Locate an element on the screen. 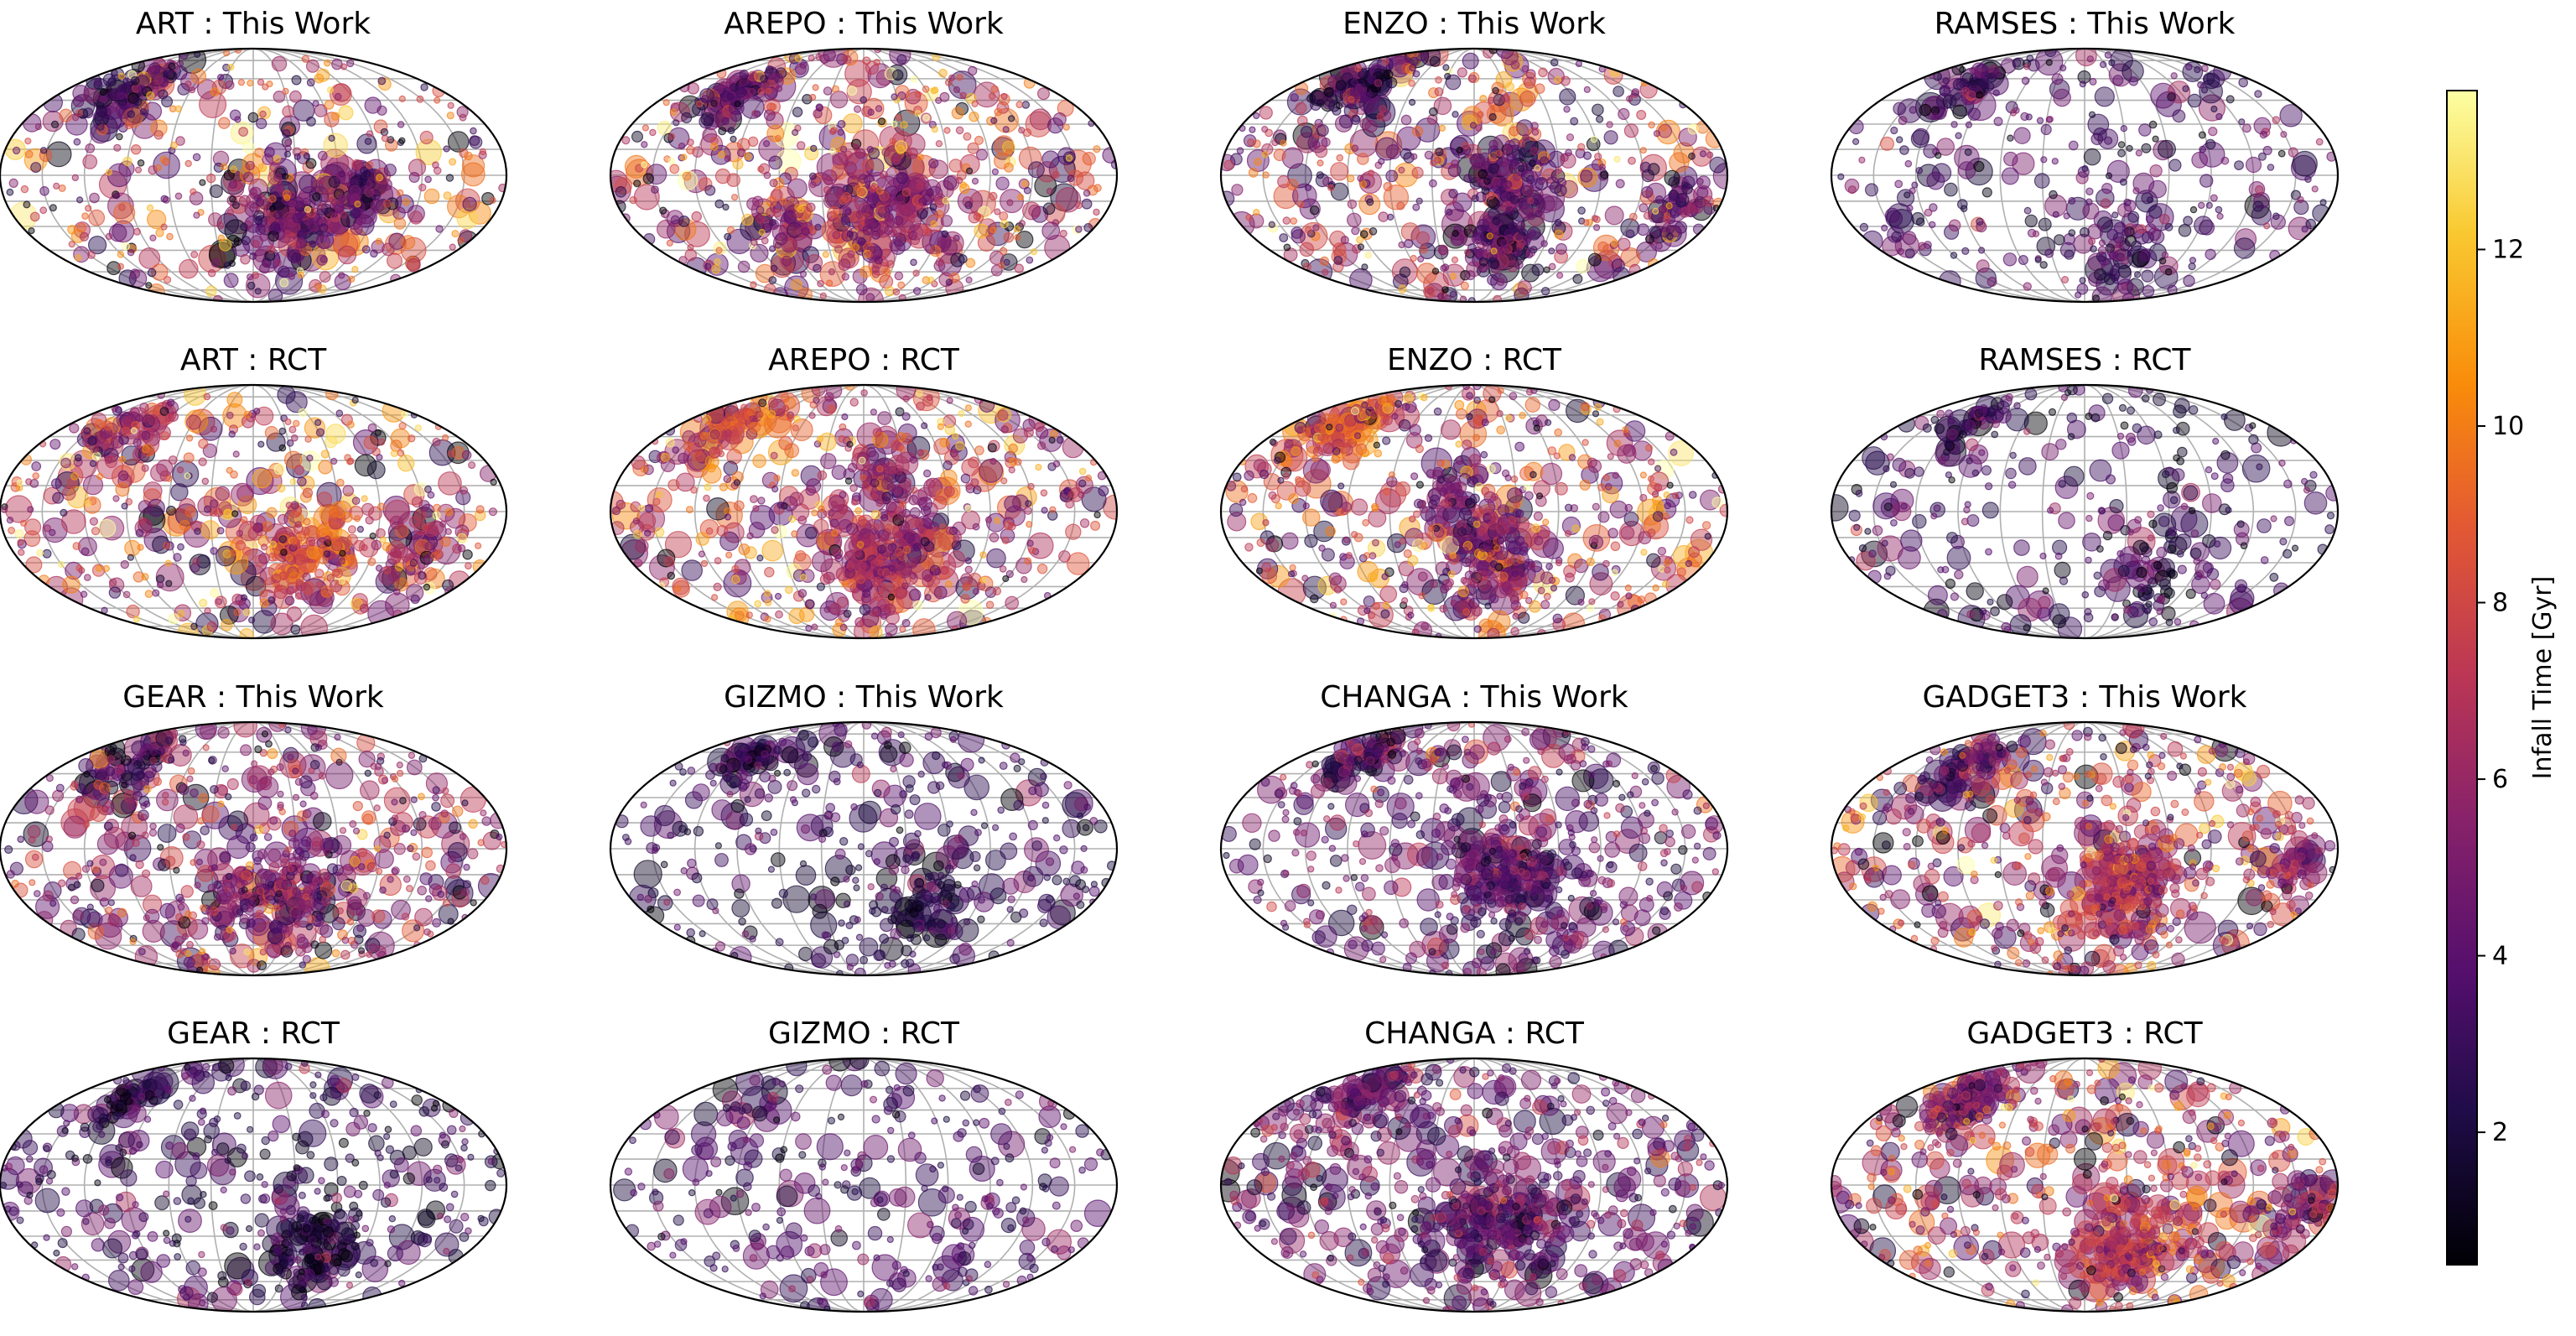 This screenshot has height=1336, width=2576. map-outline is located at coordinates (864, 175).